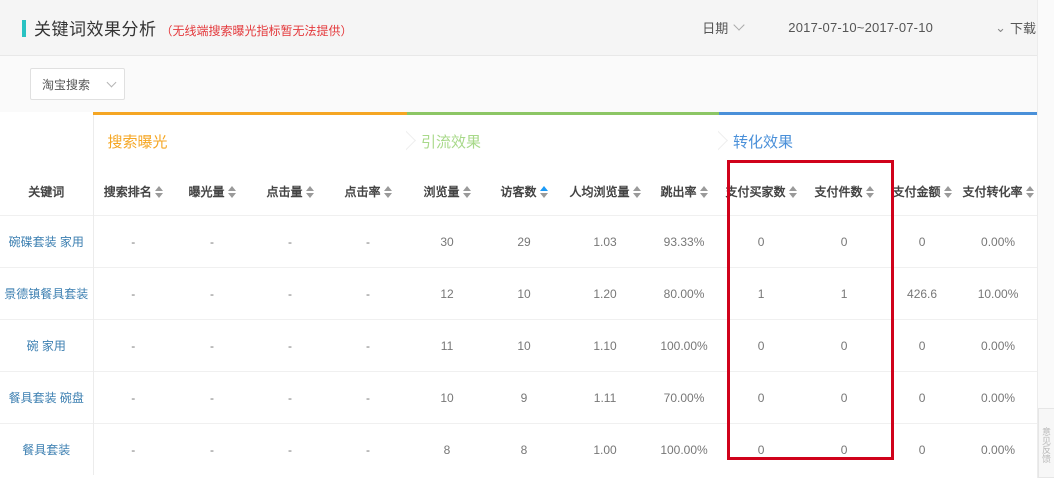 Image resolution: width=1054 pixels, height=478 pixels. I want to click on right-rail, so click(1045, 239).